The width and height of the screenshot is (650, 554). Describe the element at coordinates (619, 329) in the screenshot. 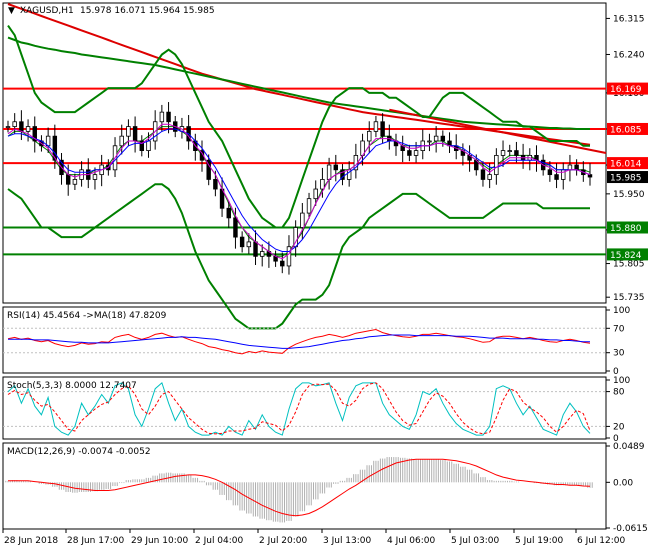

I see `rsi-tick-label: 70` at that location.